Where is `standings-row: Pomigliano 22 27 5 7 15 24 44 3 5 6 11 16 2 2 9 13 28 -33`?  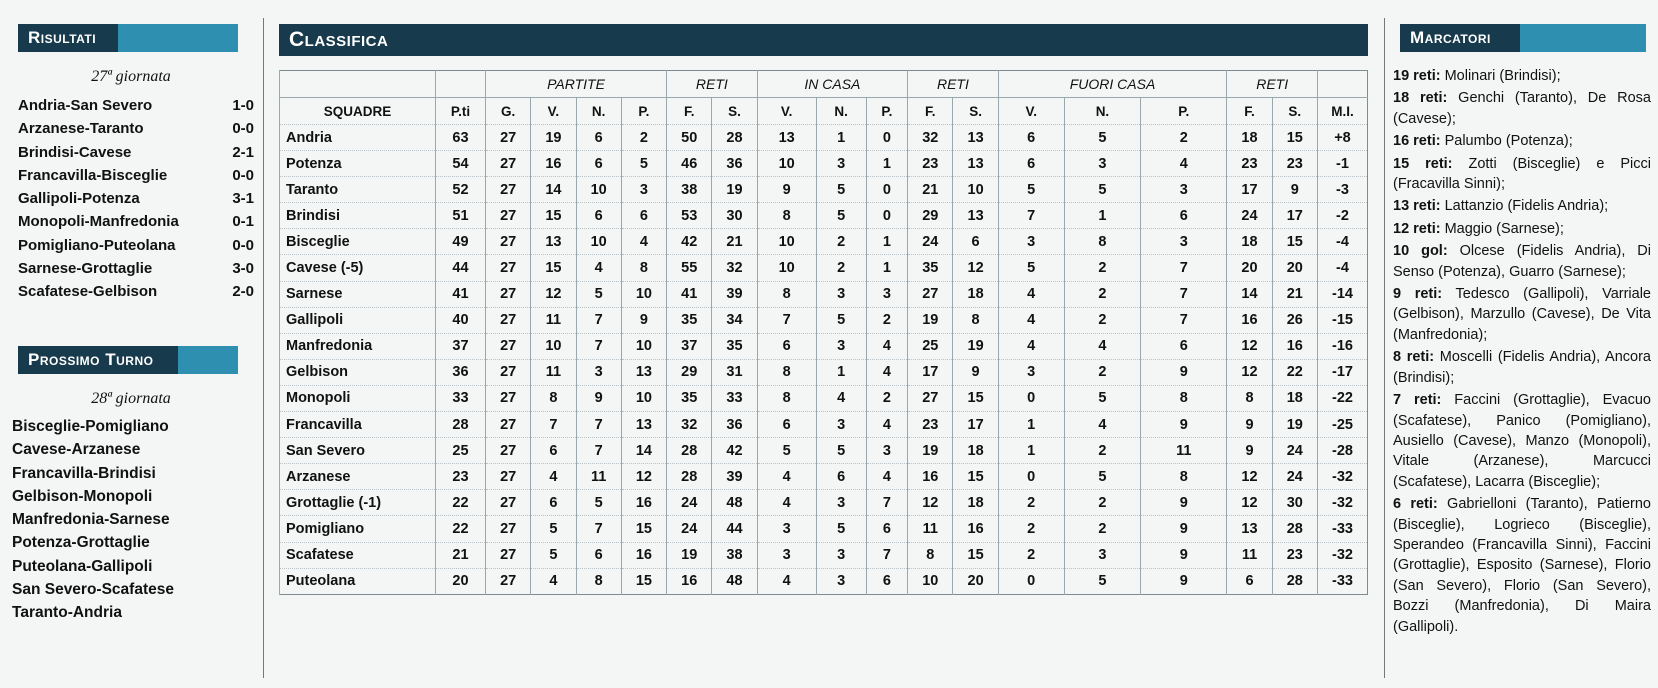
standings-row: Pomigliano 22 27 5 7 15 24 44 3 5 6 11 16 2 2 9 13 28 -33 is located at coordinates (823, 528).